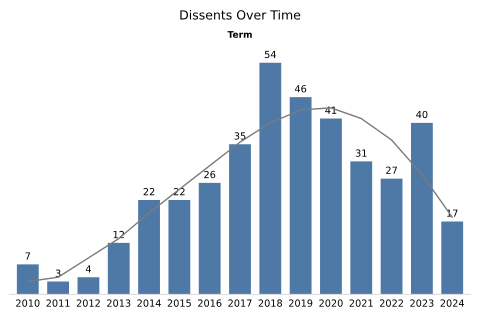  What do you see at coordinates (300, 303) in the screenshot?
I see `x-tick-label: 2019` at bounding box center [300, 303].